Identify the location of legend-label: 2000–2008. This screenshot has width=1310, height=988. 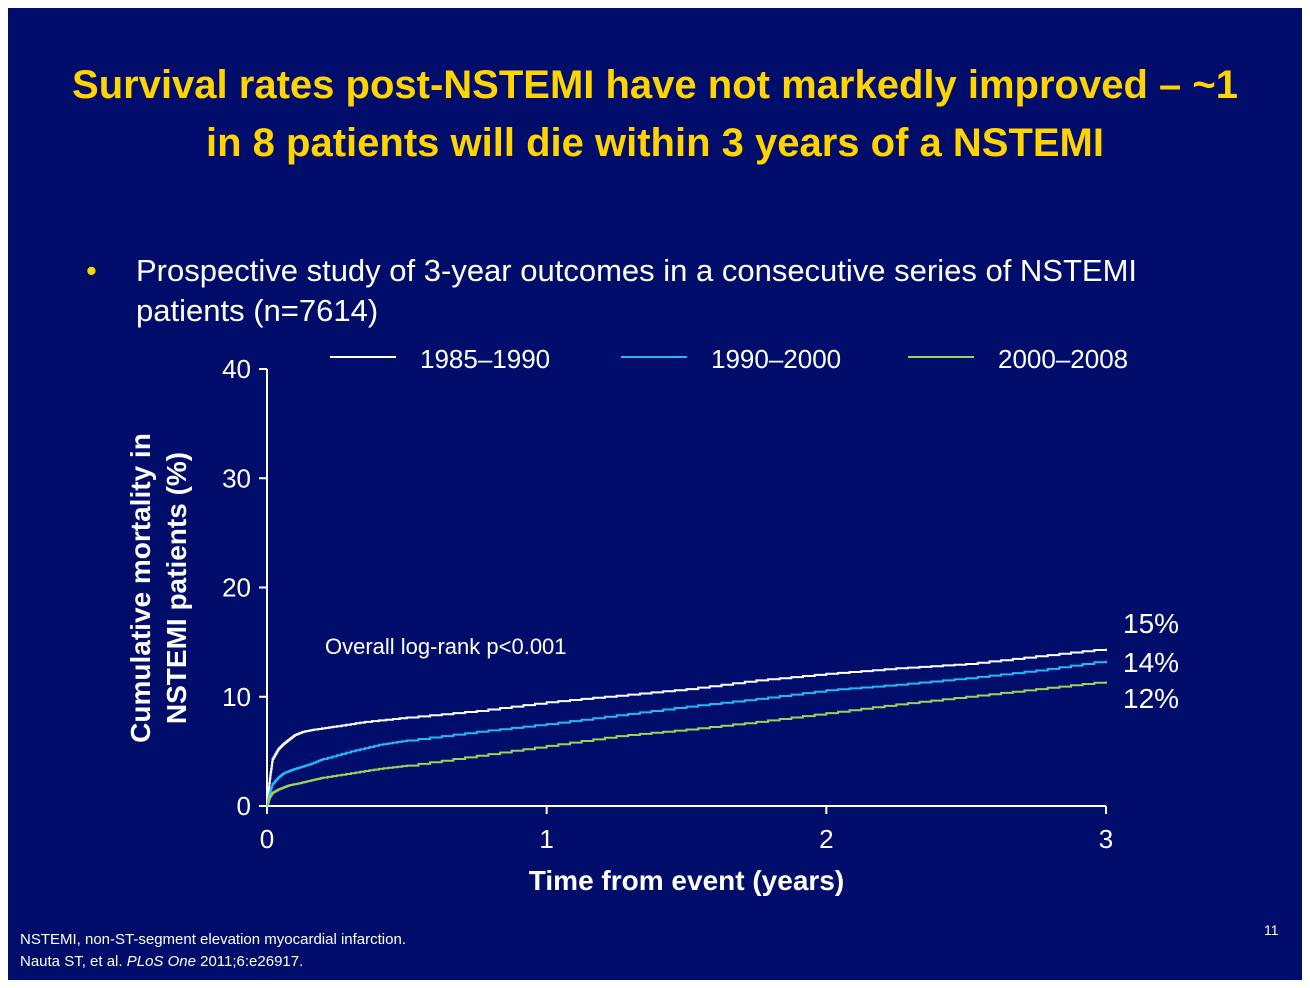
(1063, 359).